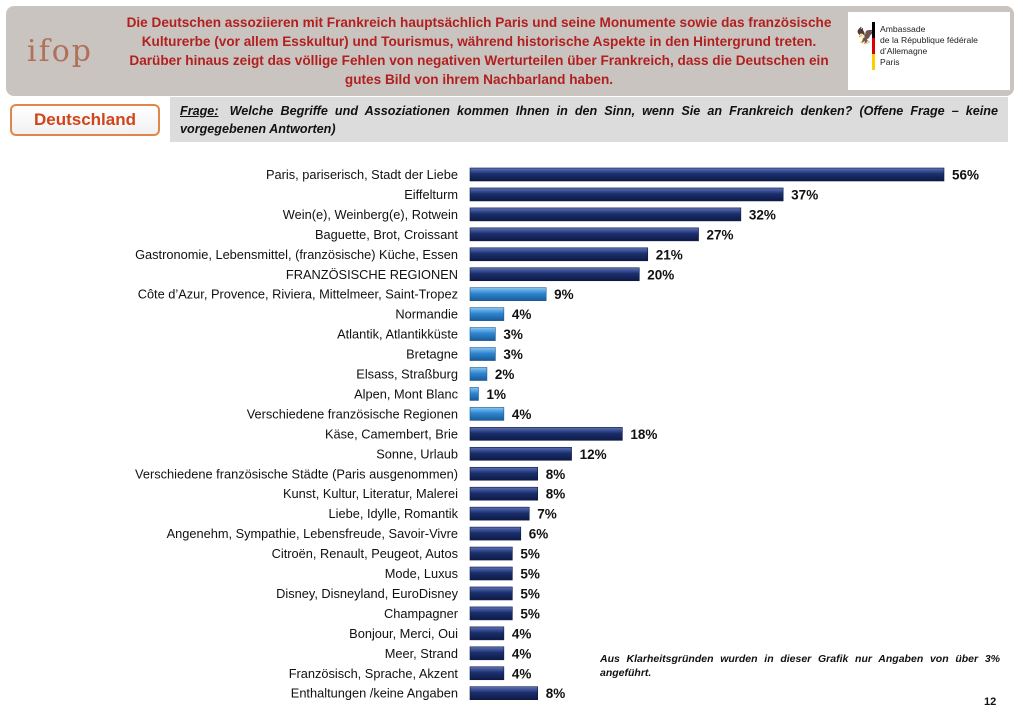 The image size is (1023, 720). Describe the element at coordinates (406, 393) in the screenshot. I see `category-label: Alpen, Mont Blanc` at that location.